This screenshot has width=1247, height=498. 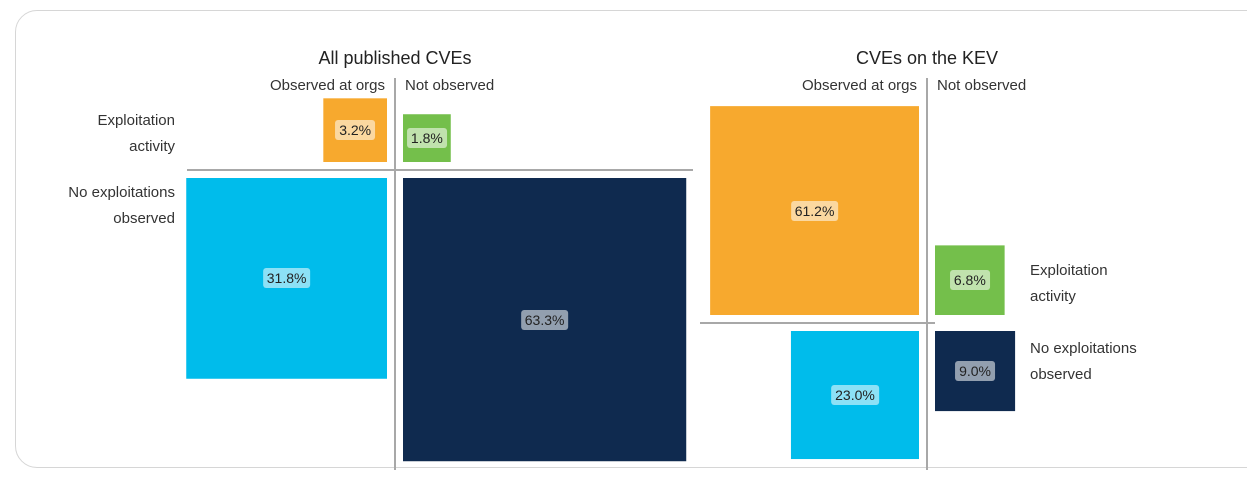 What do you see at coordinates (855, 395) in the screenshot?
I see `value-label: 23.0%` at bounding box center [855, 395].